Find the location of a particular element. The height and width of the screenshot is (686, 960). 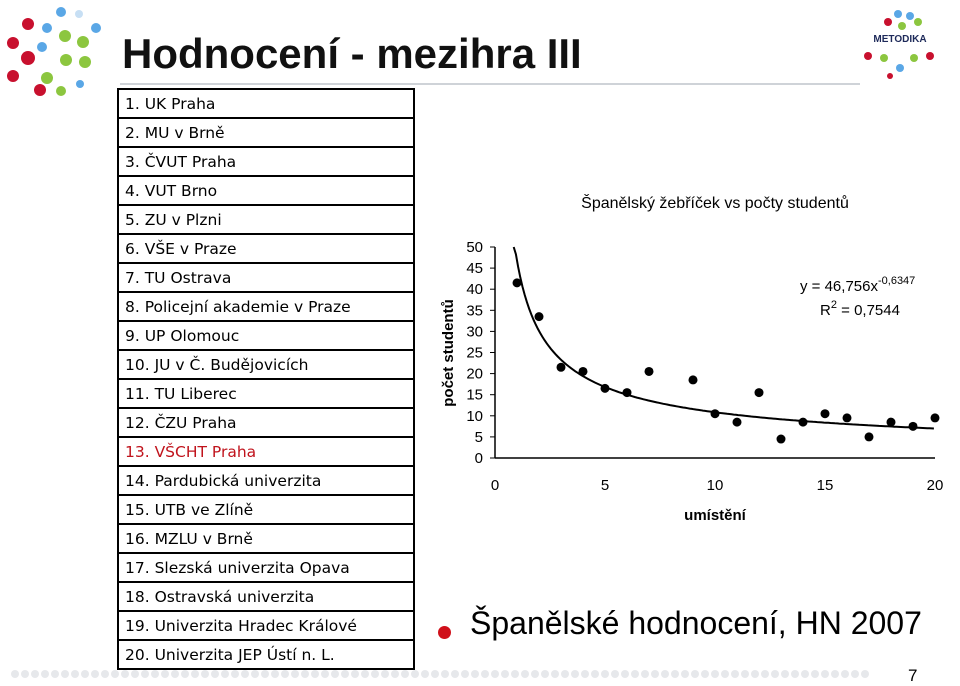

ranking-row: 4. VUT Brno is located at coordinates (266, 191).